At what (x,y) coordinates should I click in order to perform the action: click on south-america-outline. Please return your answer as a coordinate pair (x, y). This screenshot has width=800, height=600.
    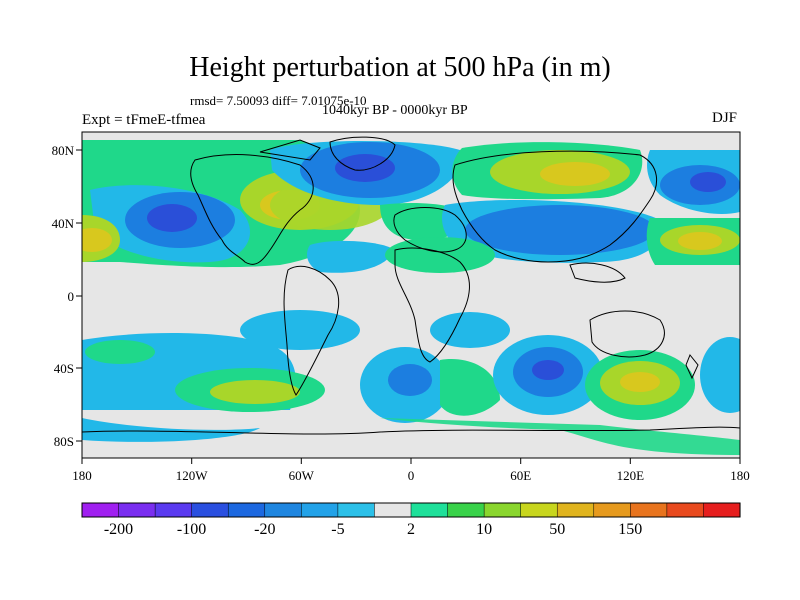
    Looking at the image, I should click on (311, 330).